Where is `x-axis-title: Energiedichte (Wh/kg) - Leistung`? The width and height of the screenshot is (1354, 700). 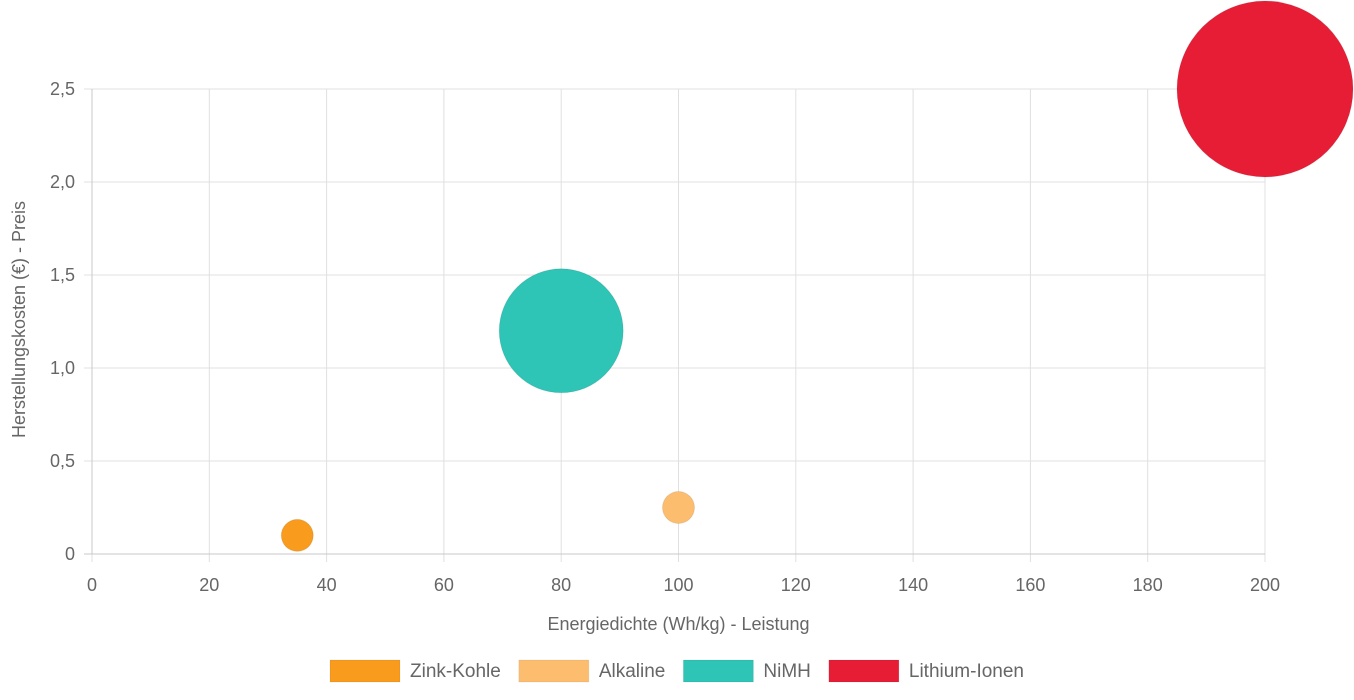 x-axis-title: Energiedichte (Wh/kg) - Leistung is located at coordinates (678, 624).